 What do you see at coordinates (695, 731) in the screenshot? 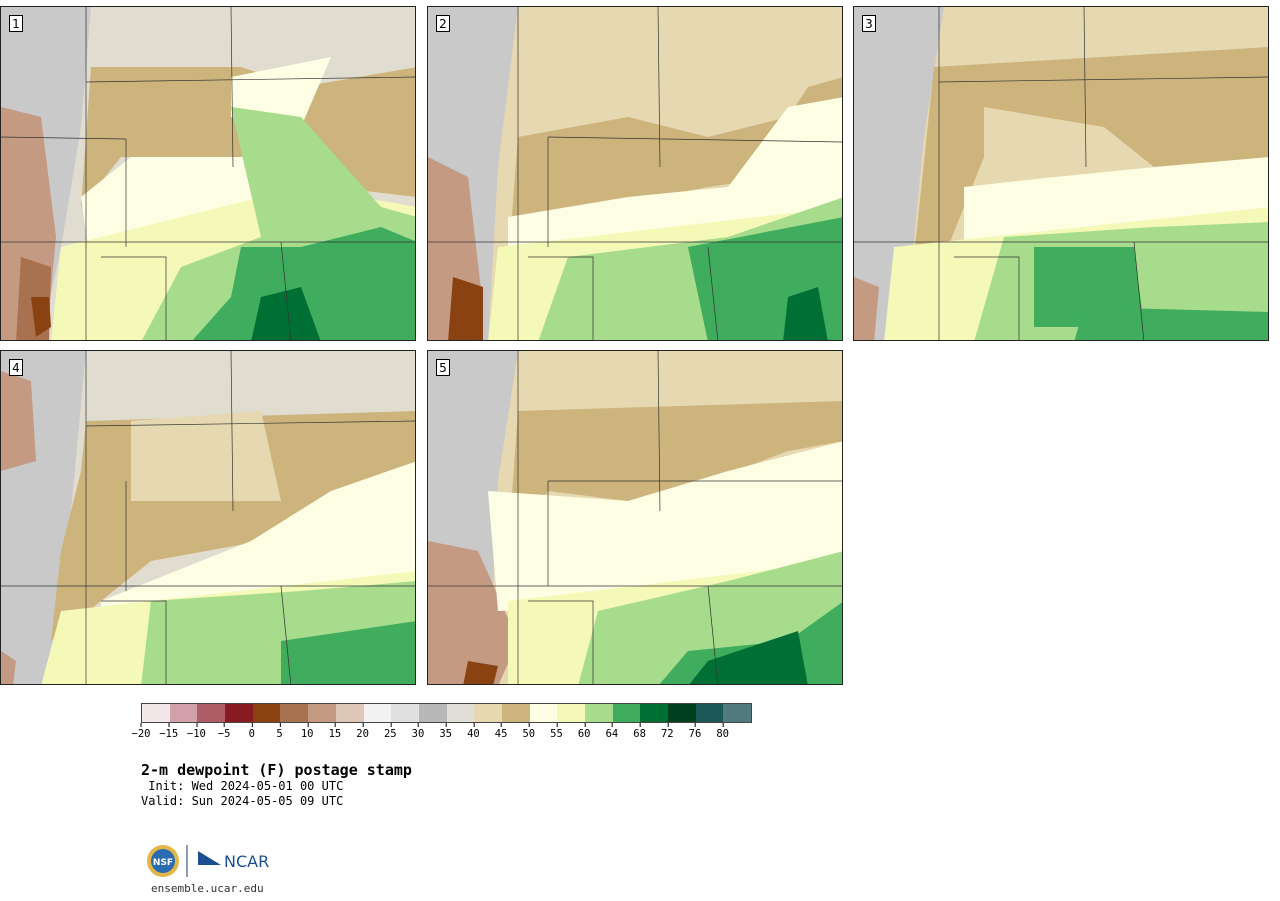
I see `colorbar-tick-label: 76` at bounding box center [695, 731].